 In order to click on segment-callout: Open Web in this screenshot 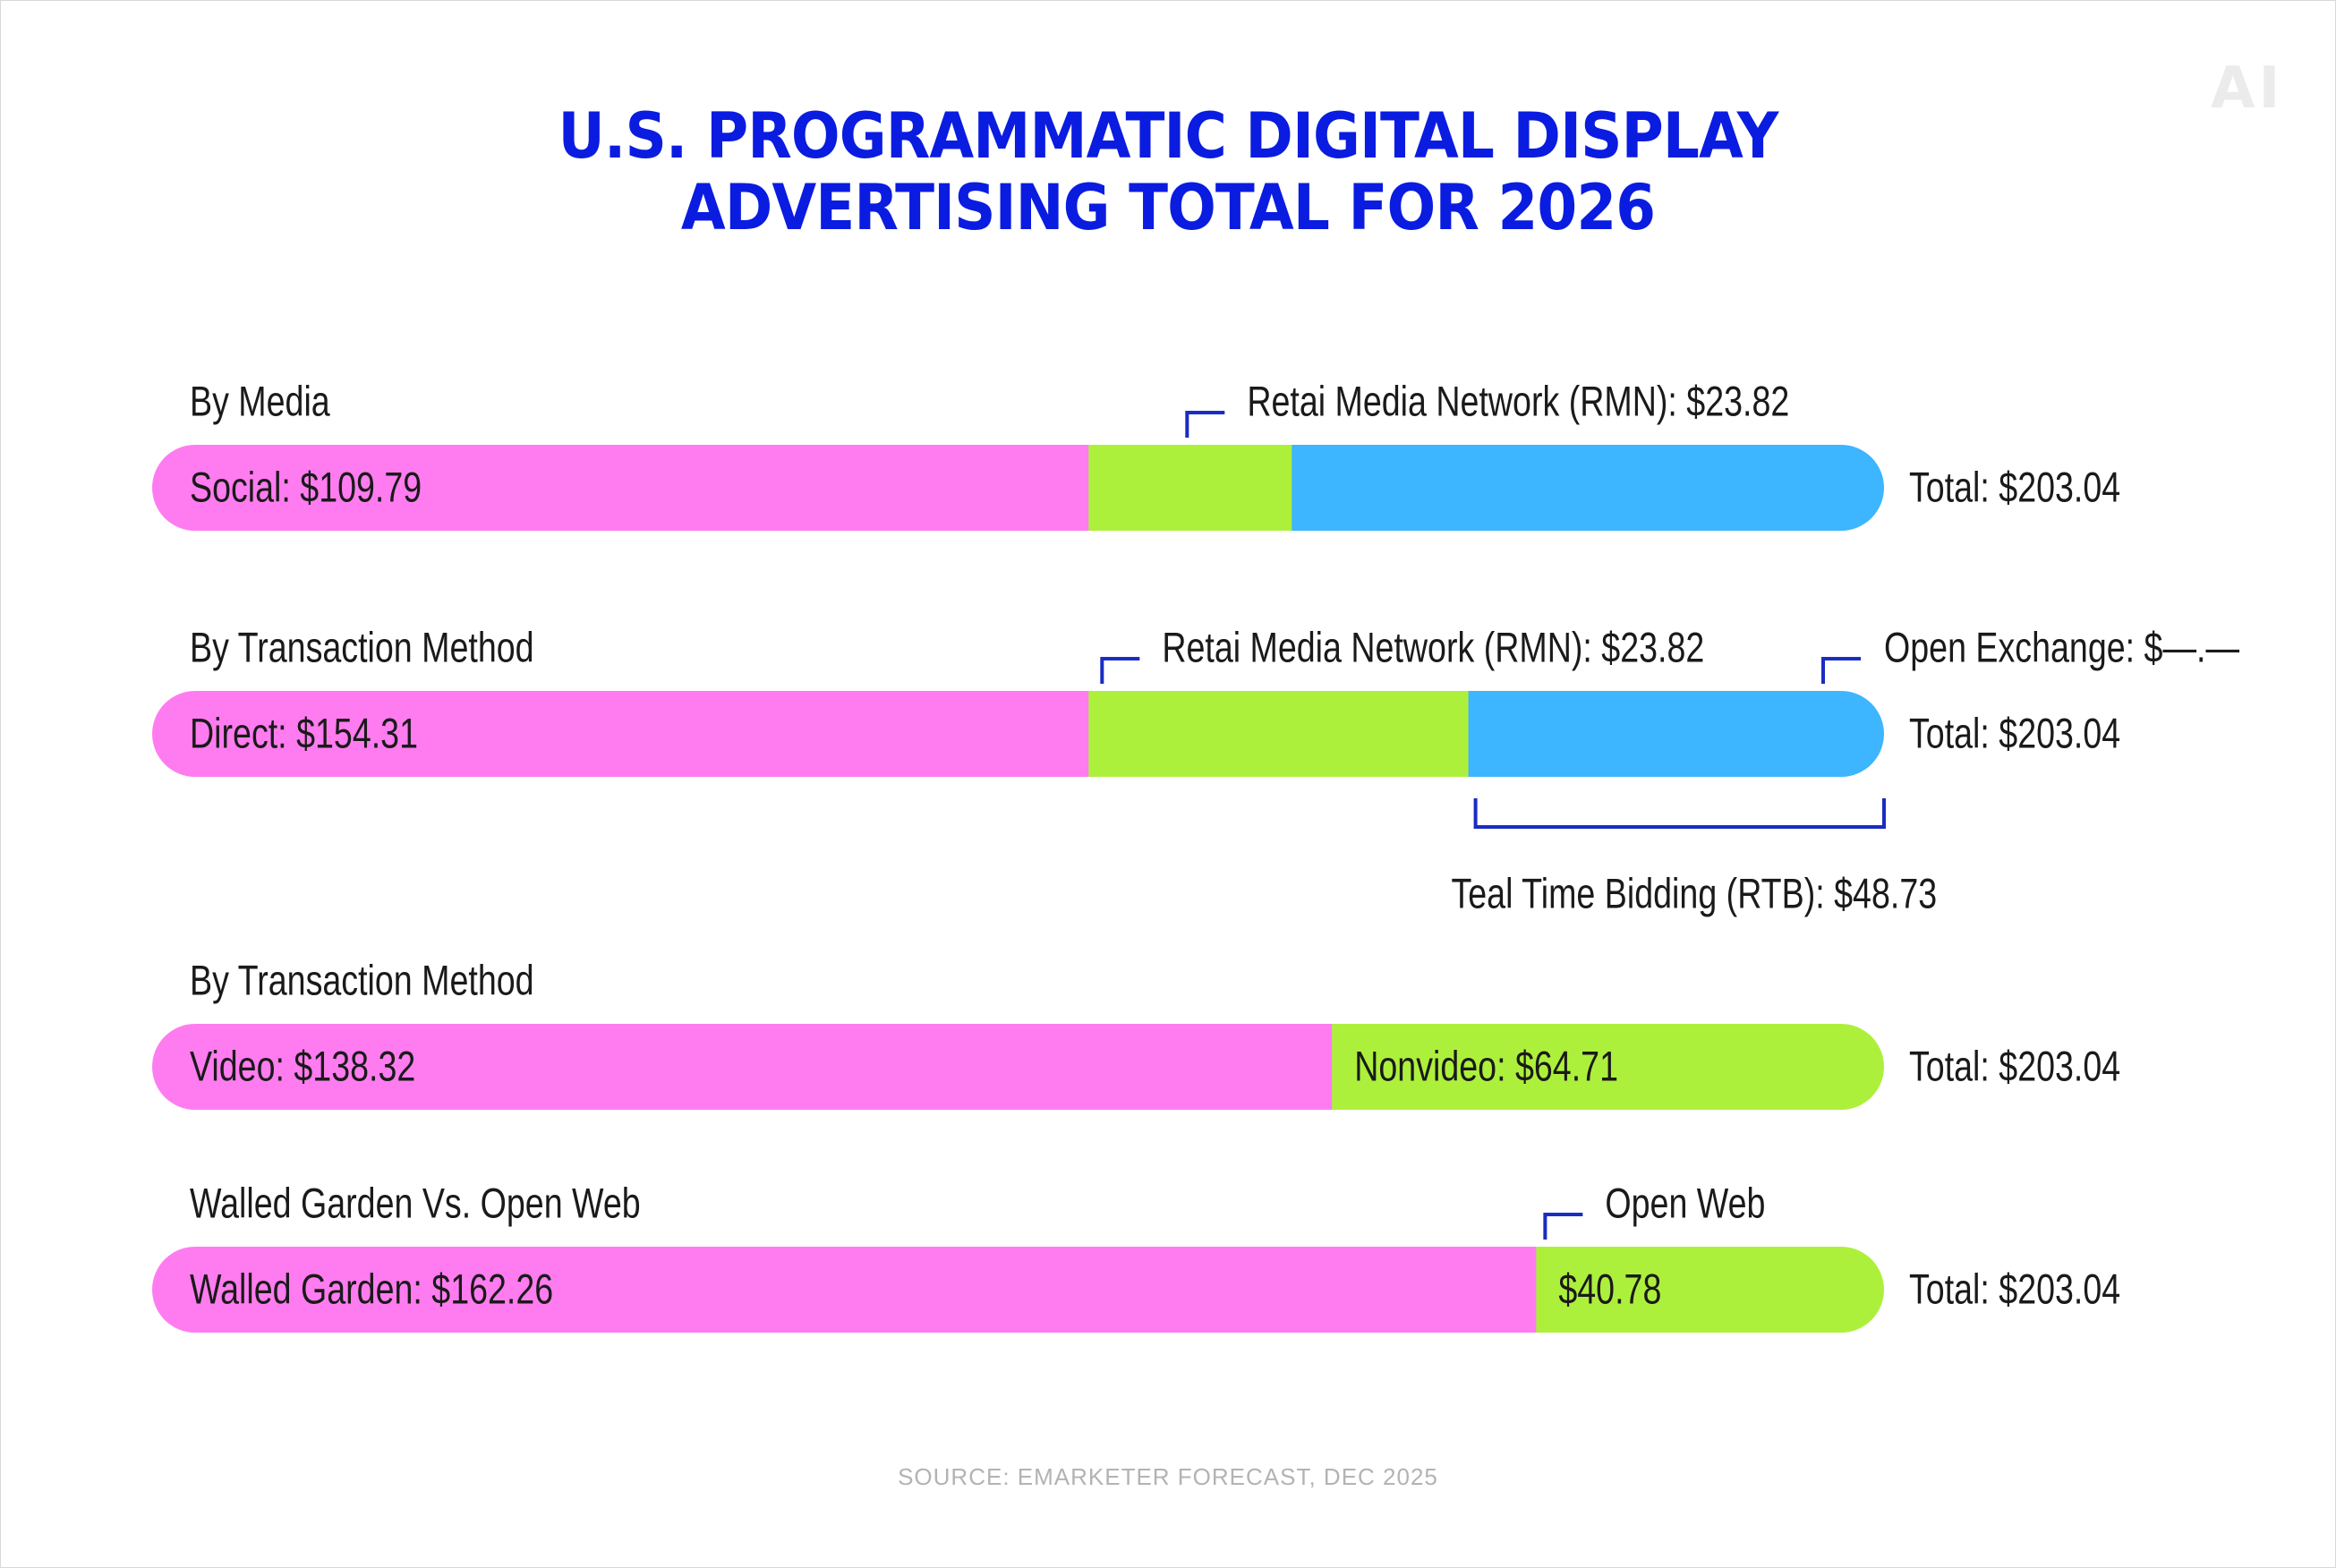, I will do `click(1685, 1202)`.